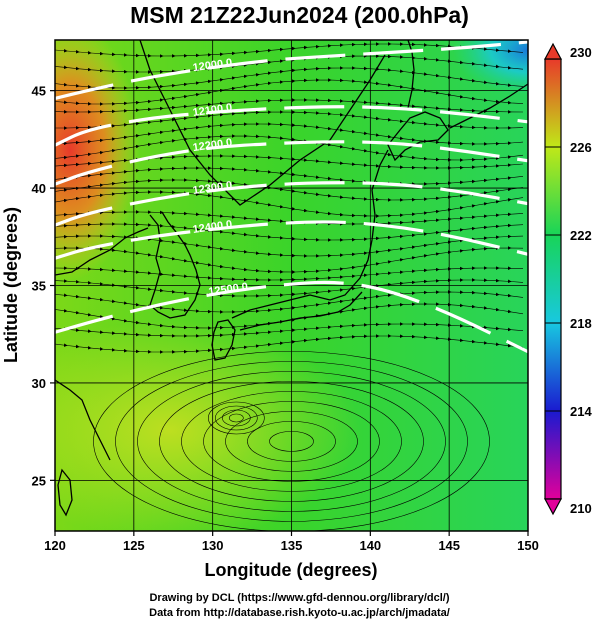 The height and width of the screenshot is (625, 599). Describe the element at coordinates (292, 545) in the screenshot. I see `x-tick-label: 135` at that location.